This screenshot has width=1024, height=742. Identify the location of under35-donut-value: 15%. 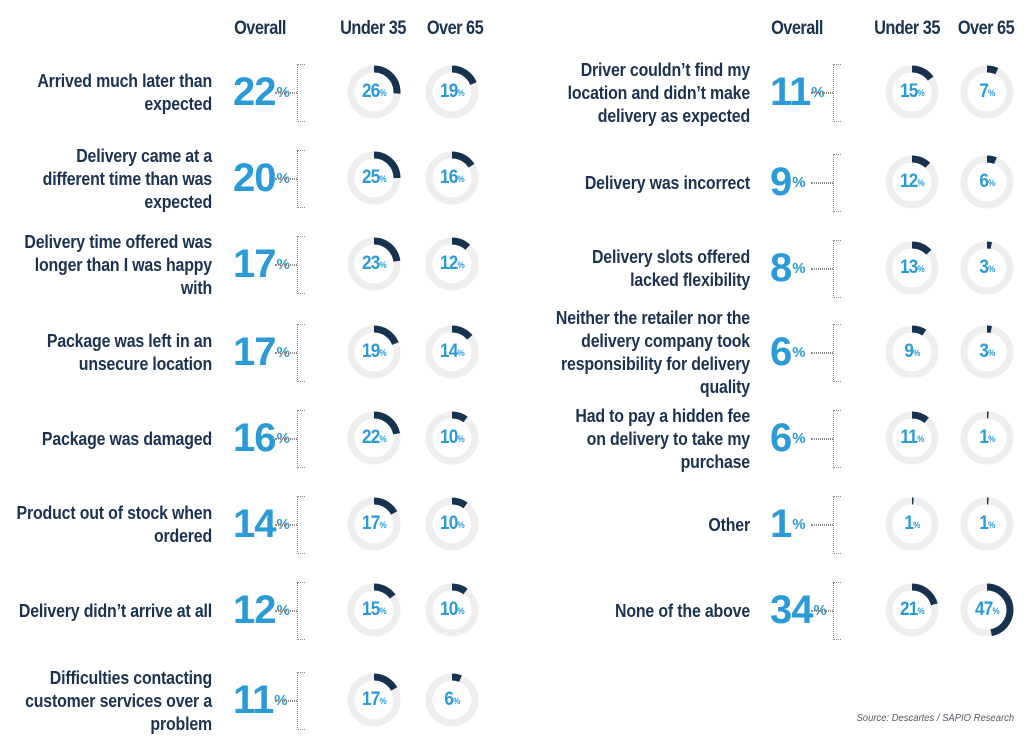
(374, 609).